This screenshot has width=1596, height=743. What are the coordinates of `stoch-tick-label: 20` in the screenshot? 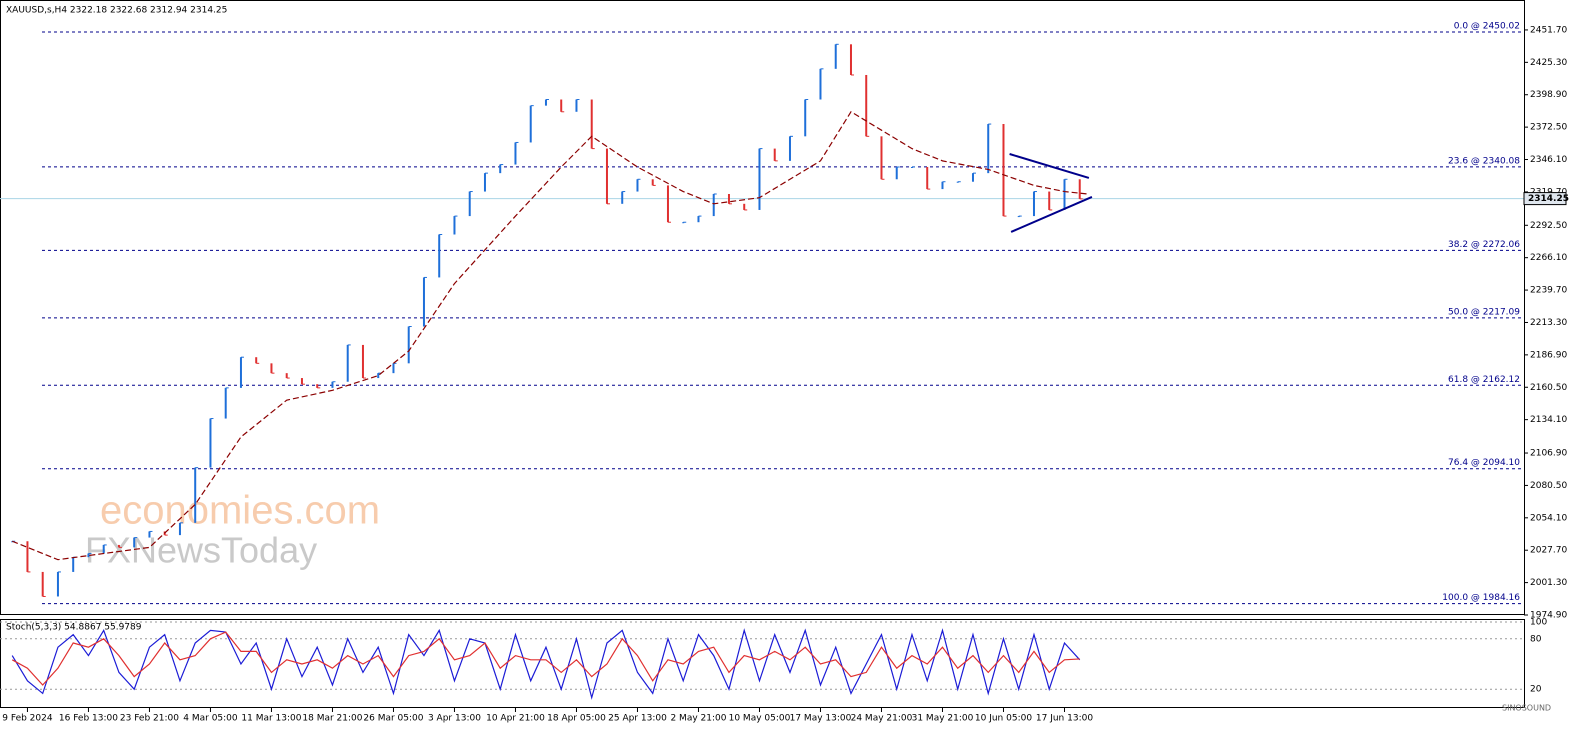 It's located at (1536, 690).